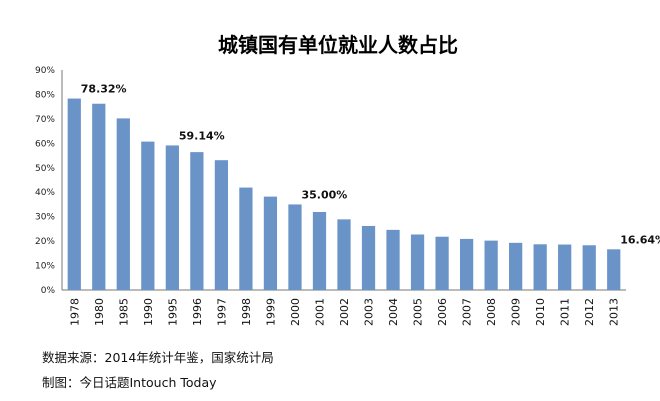 This screenshot has width=660, height=401. Describe the element at coordinates (45, 144) in the screenshot. I see `y-tick-label: 60%` at that location.